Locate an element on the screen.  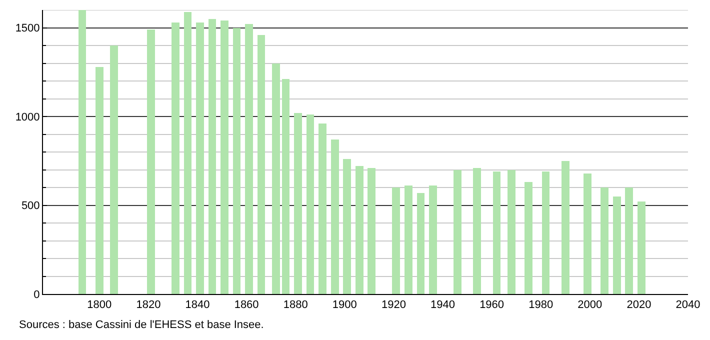
x-tick-label: 1860 is located at coordinates (246, 305).